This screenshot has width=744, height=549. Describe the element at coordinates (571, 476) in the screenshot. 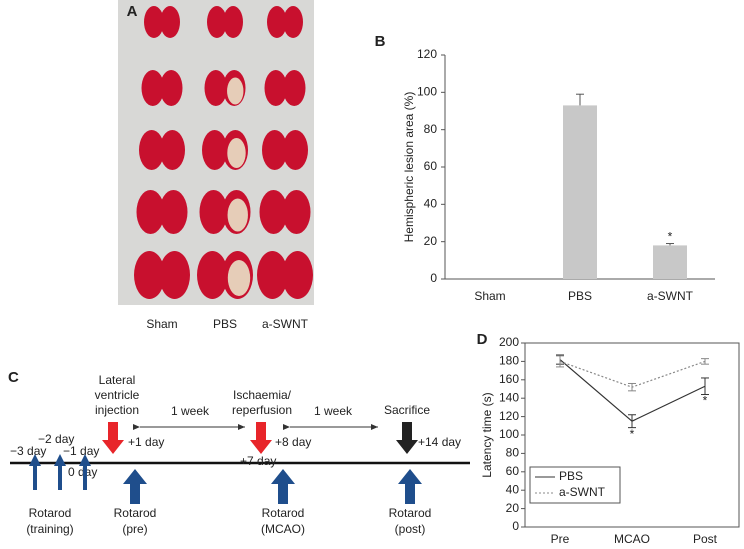

I see `legend-label: PBS` at that location.